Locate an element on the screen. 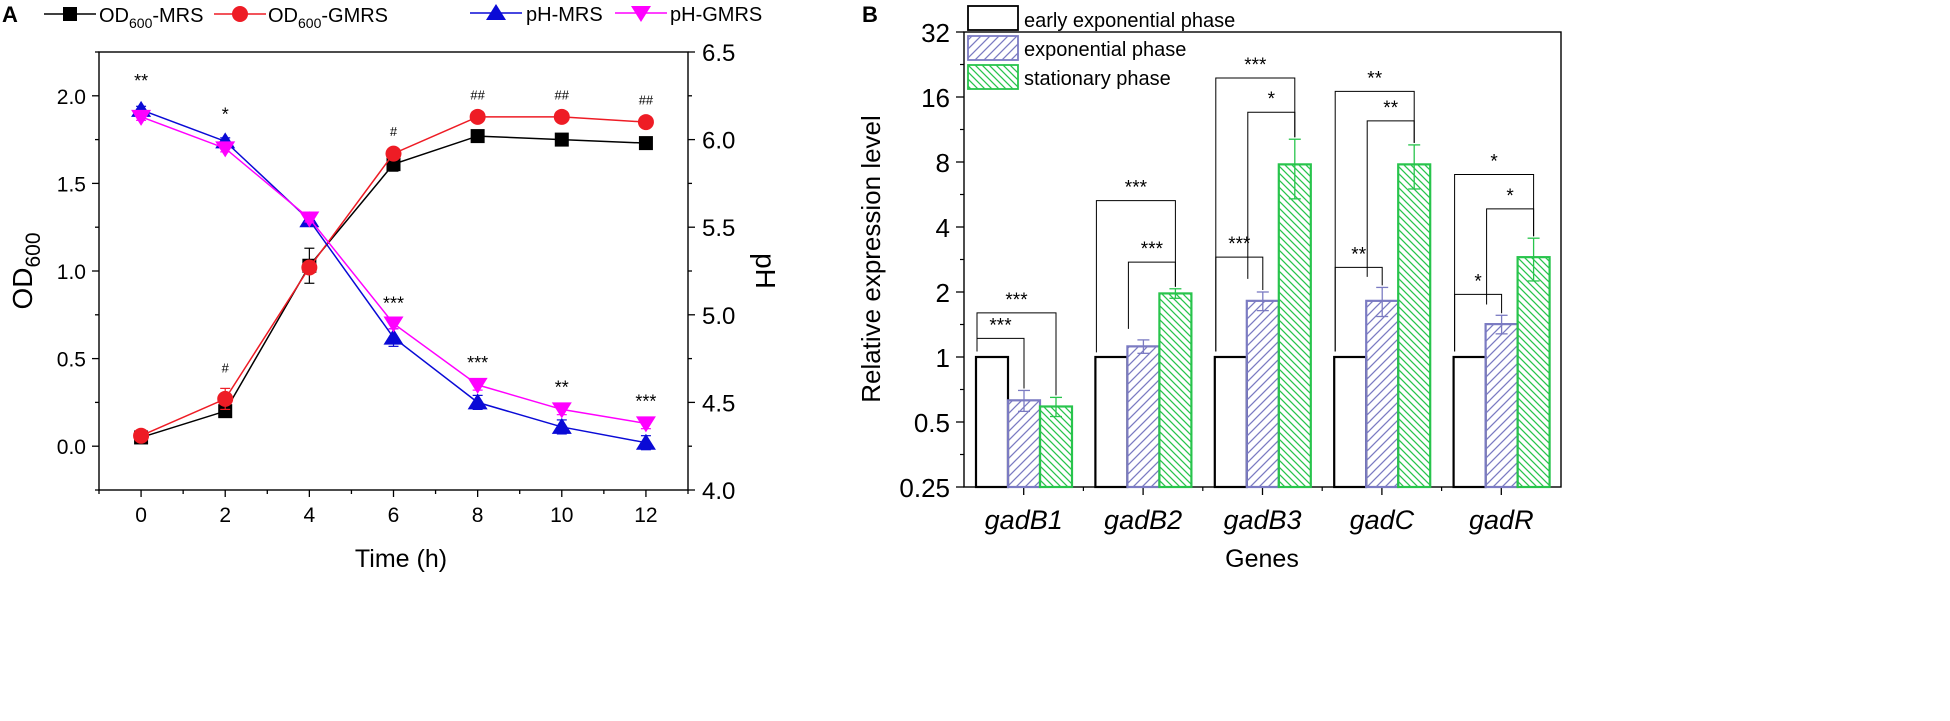 The image size is (1950, 721). legend-swatch-exponential is located at coordinates (993, 48).